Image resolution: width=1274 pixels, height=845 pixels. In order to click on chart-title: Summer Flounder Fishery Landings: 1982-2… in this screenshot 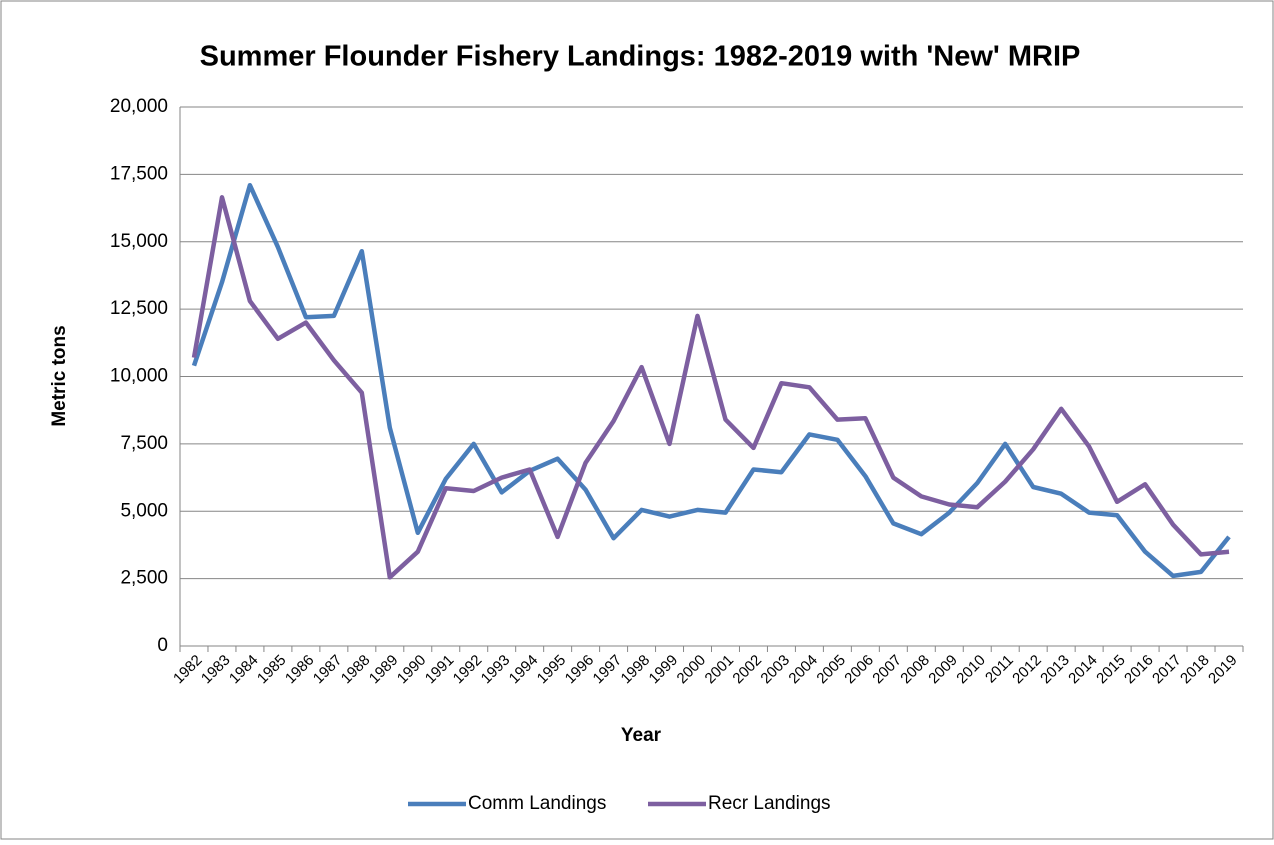, I will do `click(640, 57)`.